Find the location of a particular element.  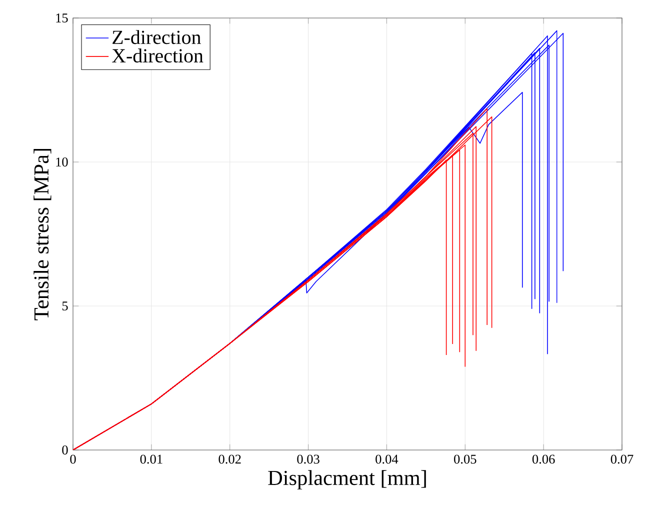

x-tick-label: 0.05 is located at coordinates (465, 459).